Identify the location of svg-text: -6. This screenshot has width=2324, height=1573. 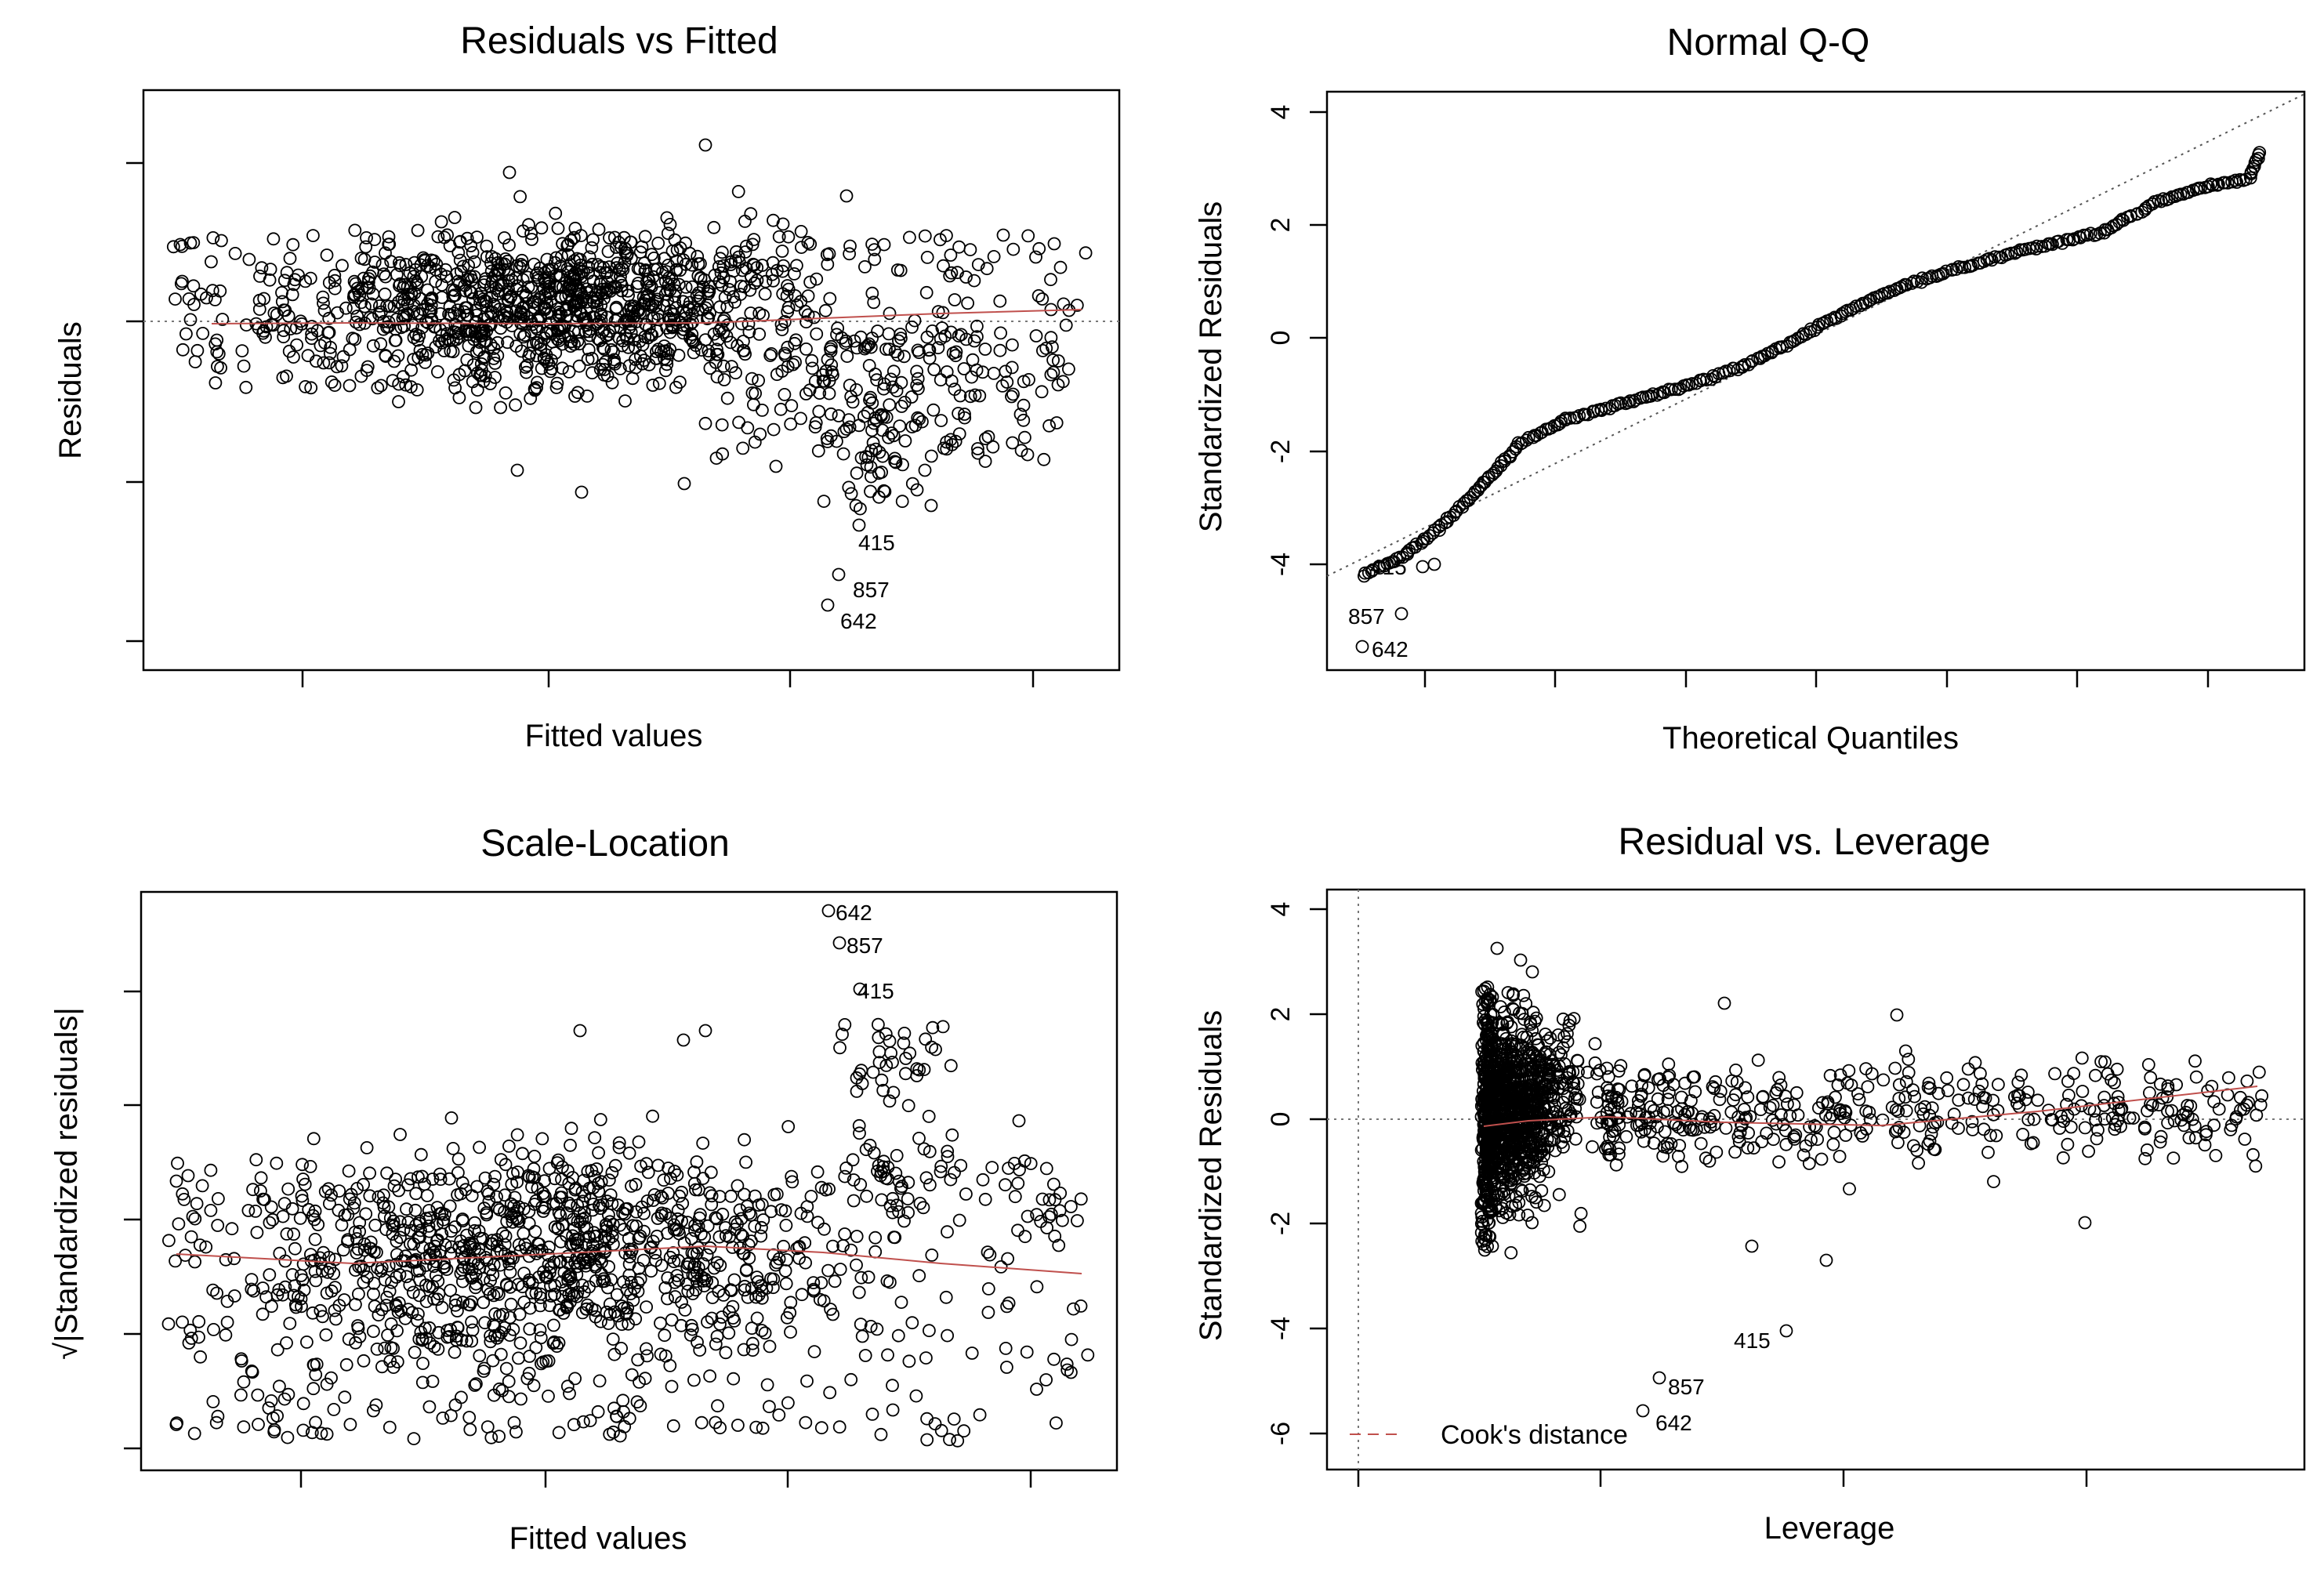
(1281, 1433).